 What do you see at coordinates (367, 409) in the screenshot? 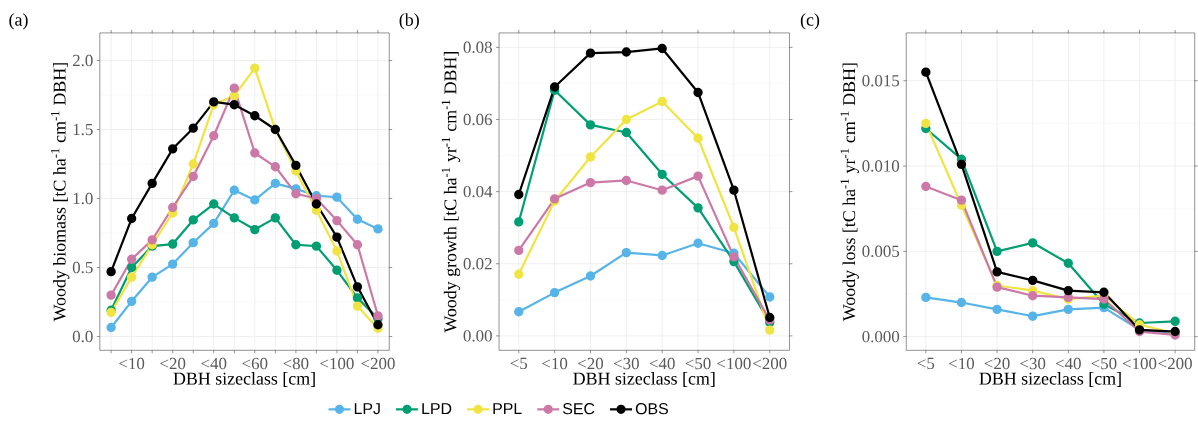
I see `legend-label: LPJ` at bounding box center [367, 409].